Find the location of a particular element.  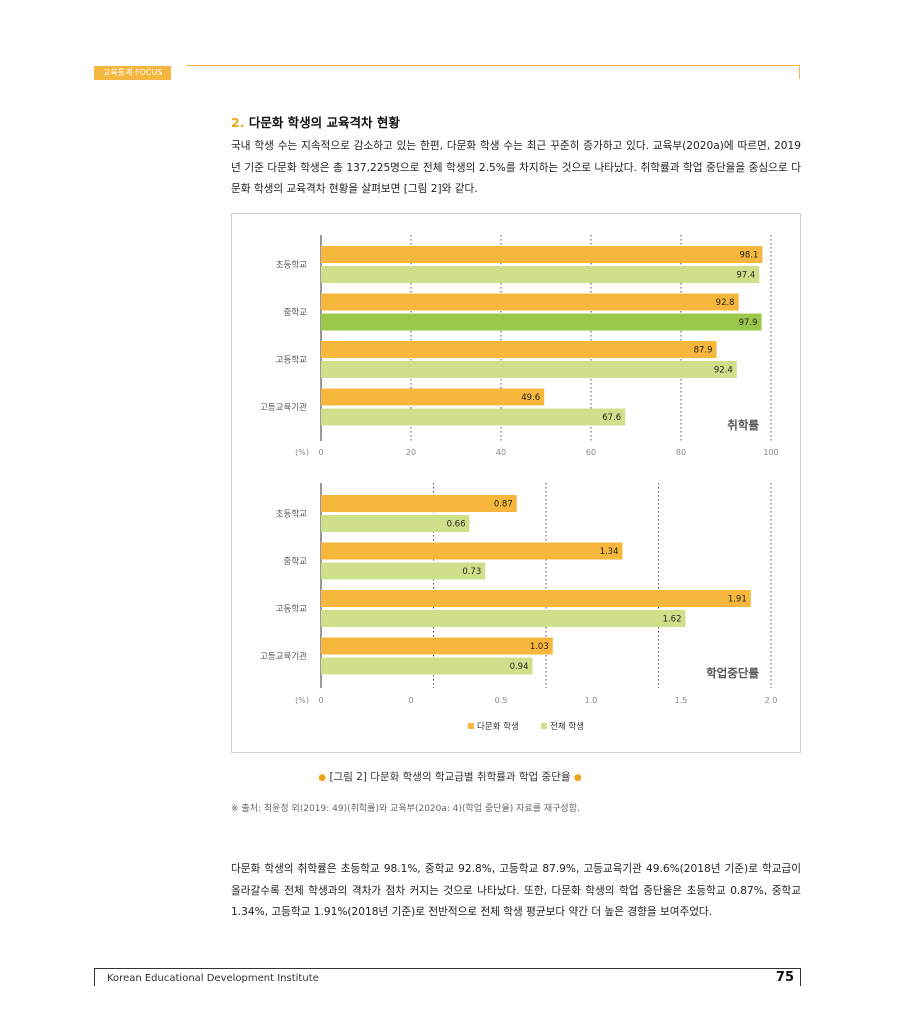

figure-caption-text: [그림 2] 다문화 학생의 학교급별 취학률과 학업 중단율 is located at coordinates (450, 777).